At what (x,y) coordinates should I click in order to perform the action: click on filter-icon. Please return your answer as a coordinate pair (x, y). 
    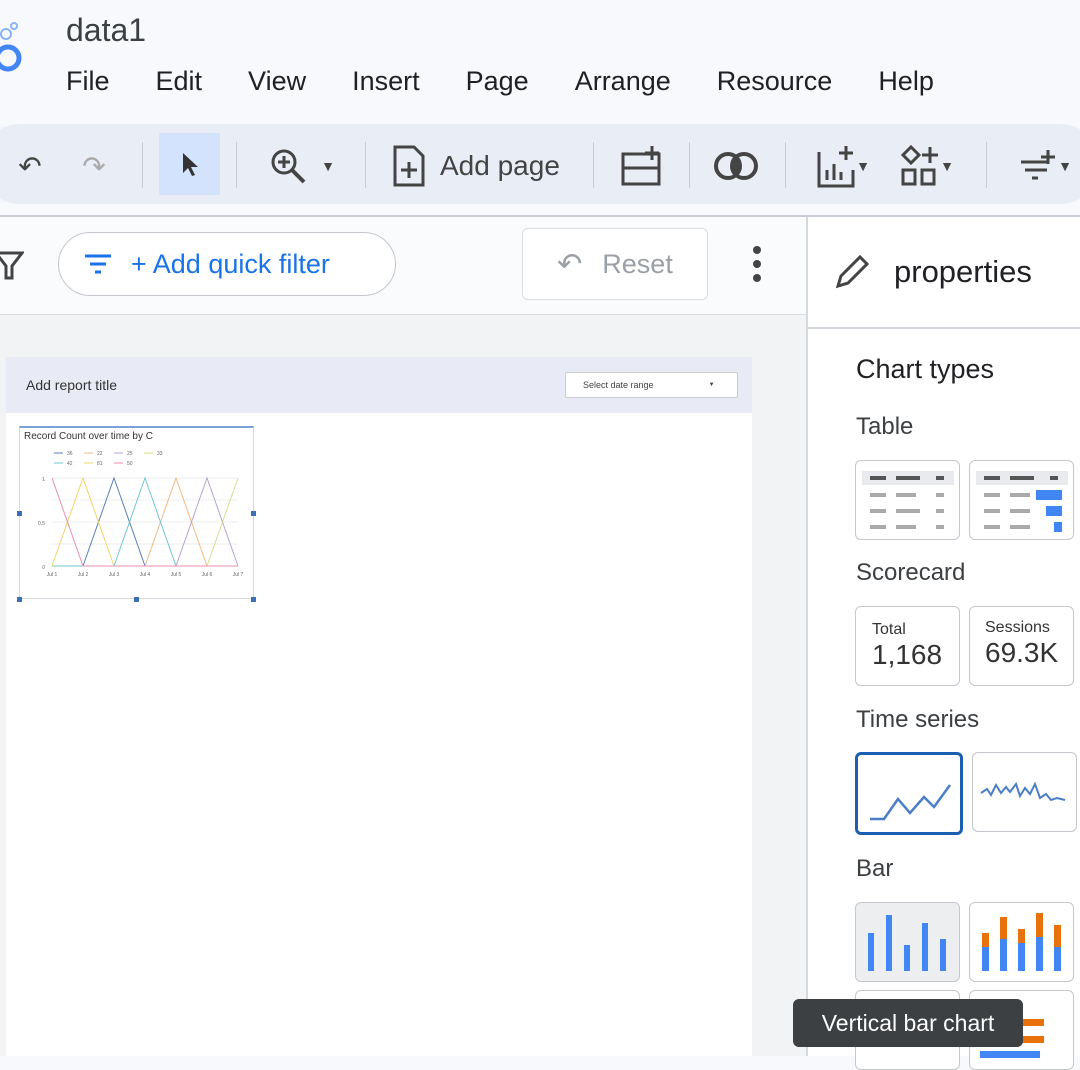
    Looking at the image, I should click on (12, 265).